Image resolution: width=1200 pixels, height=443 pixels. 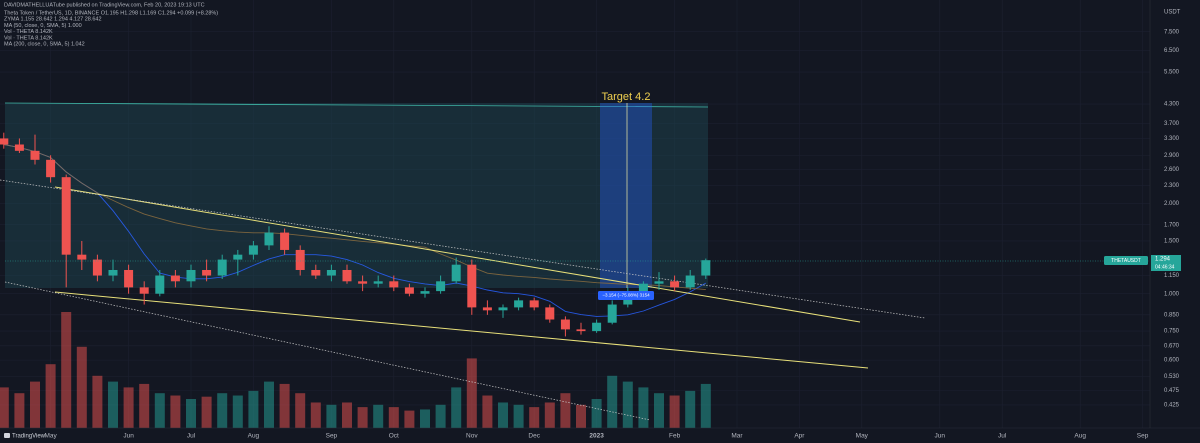 What do you see at coordinates (254, 436) in the screenshot?
I see `x-tick-label: Aug` at bounding box center [254, 436].